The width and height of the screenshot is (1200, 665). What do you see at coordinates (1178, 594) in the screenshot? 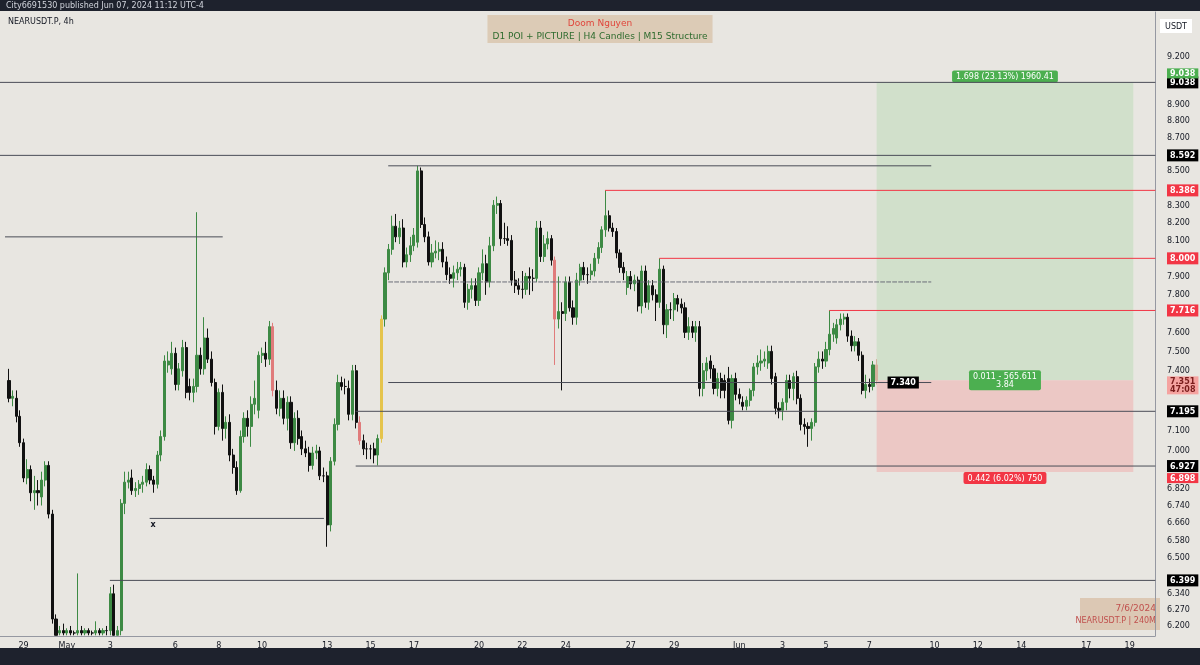
I see `y-tick-label: 6.340` at bounding box center [1178, 594].